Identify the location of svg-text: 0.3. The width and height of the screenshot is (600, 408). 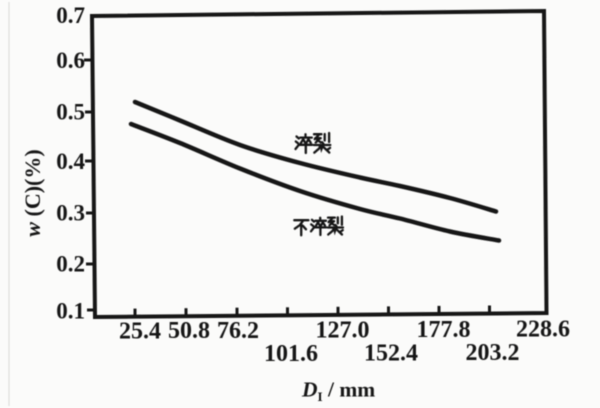
(70, 213).